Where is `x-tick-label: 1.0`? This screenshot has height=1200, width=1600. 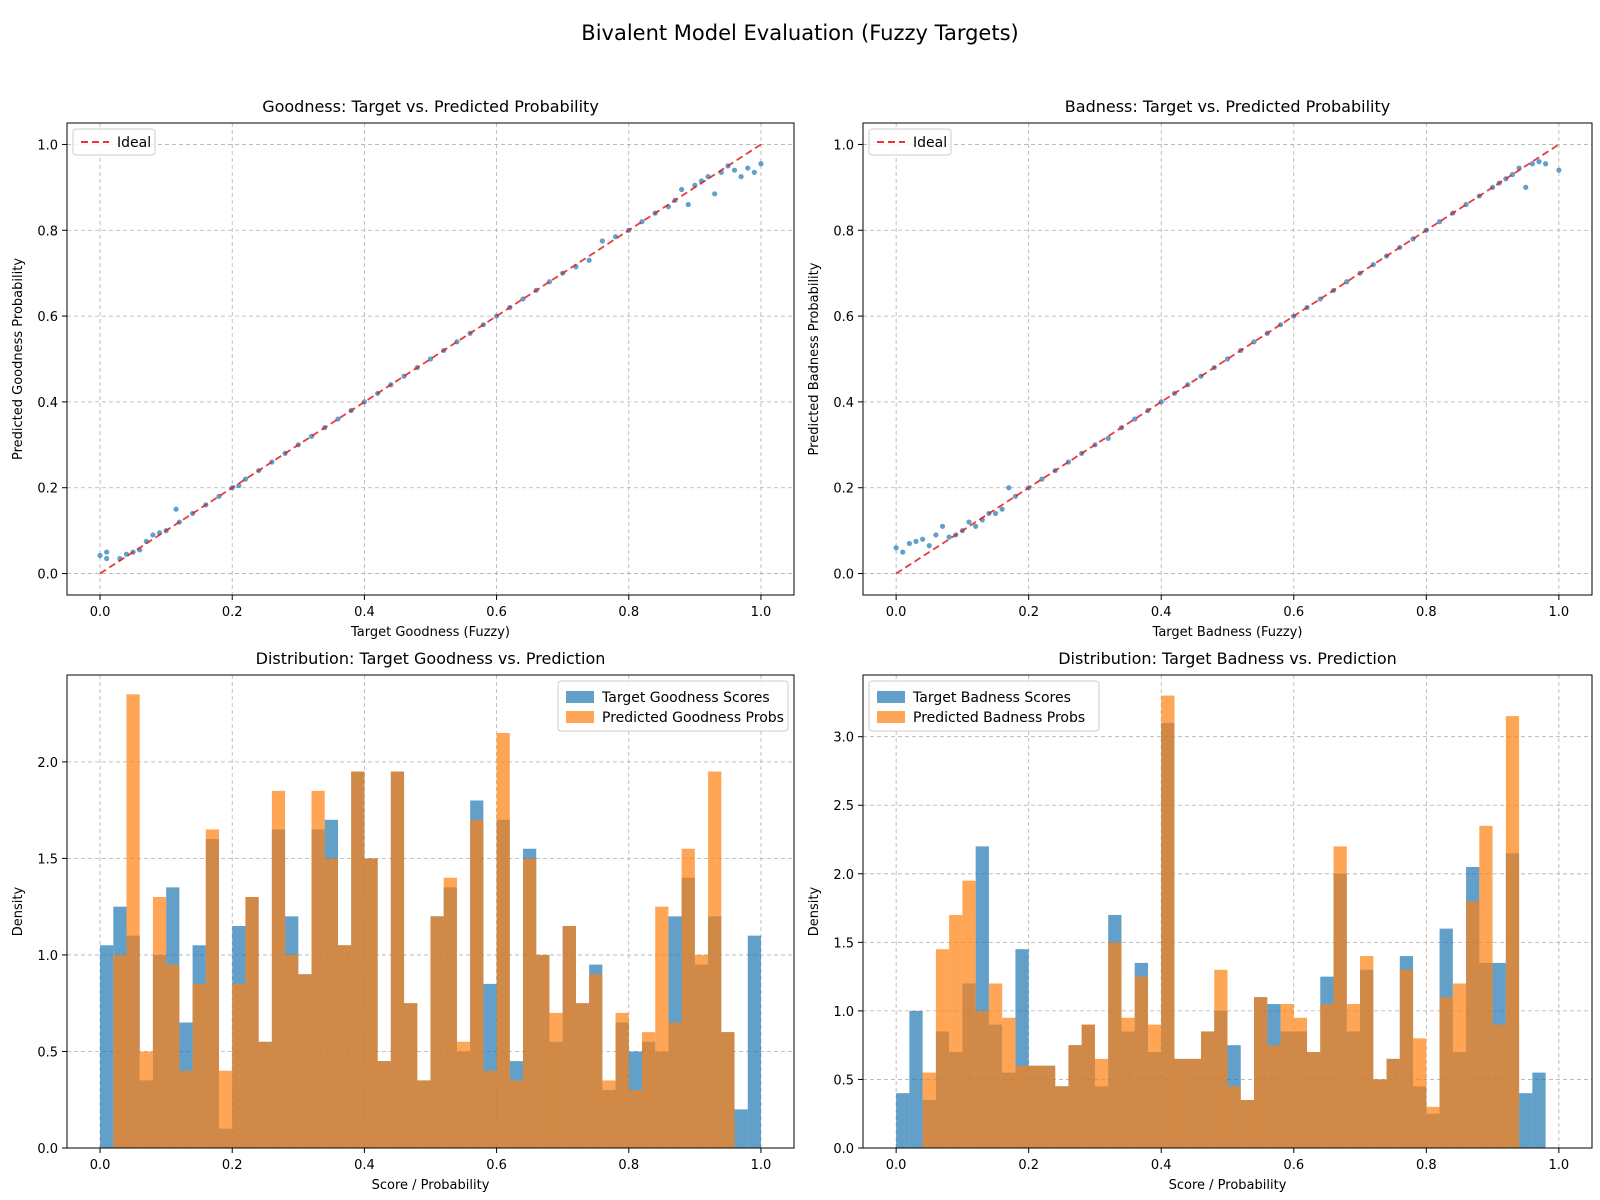 x-tick-label: 1.0 is located at coordinates (1559, 612).